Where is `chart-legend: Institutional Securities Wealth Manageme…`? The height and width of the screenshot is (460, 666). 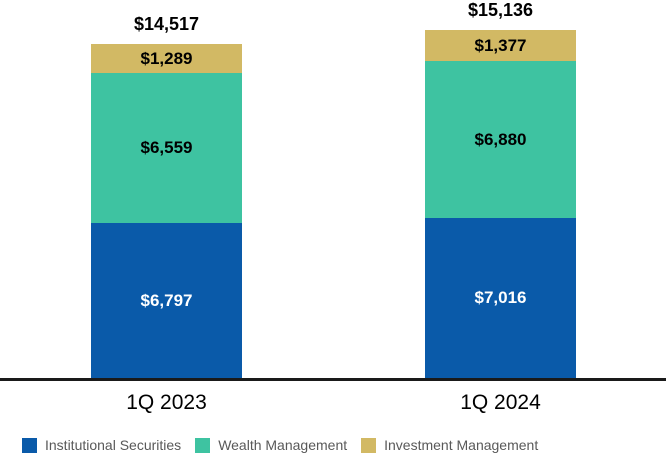
chart-legend: Institutional Securities Wealth Manageme… is located at coordinates (280, 445).